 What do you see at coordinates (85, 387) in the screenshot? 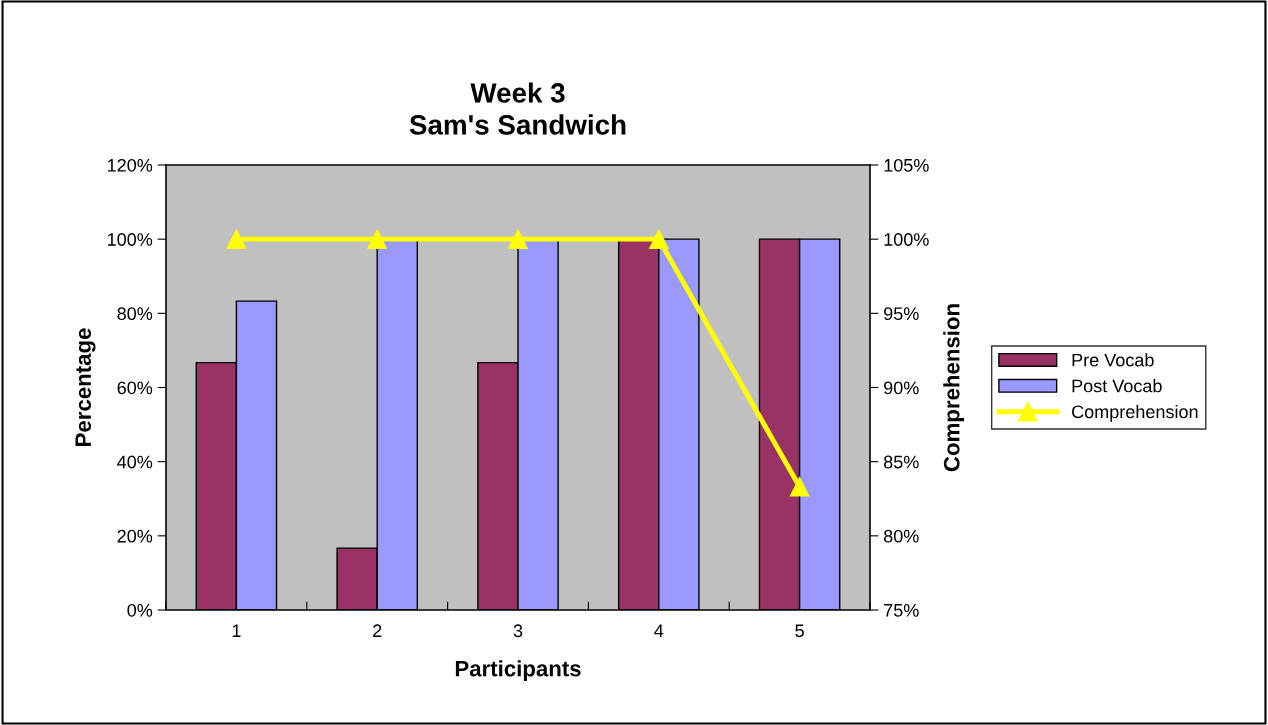
I see `y-axis-title: Percentage` at bounding box center [85, 387].